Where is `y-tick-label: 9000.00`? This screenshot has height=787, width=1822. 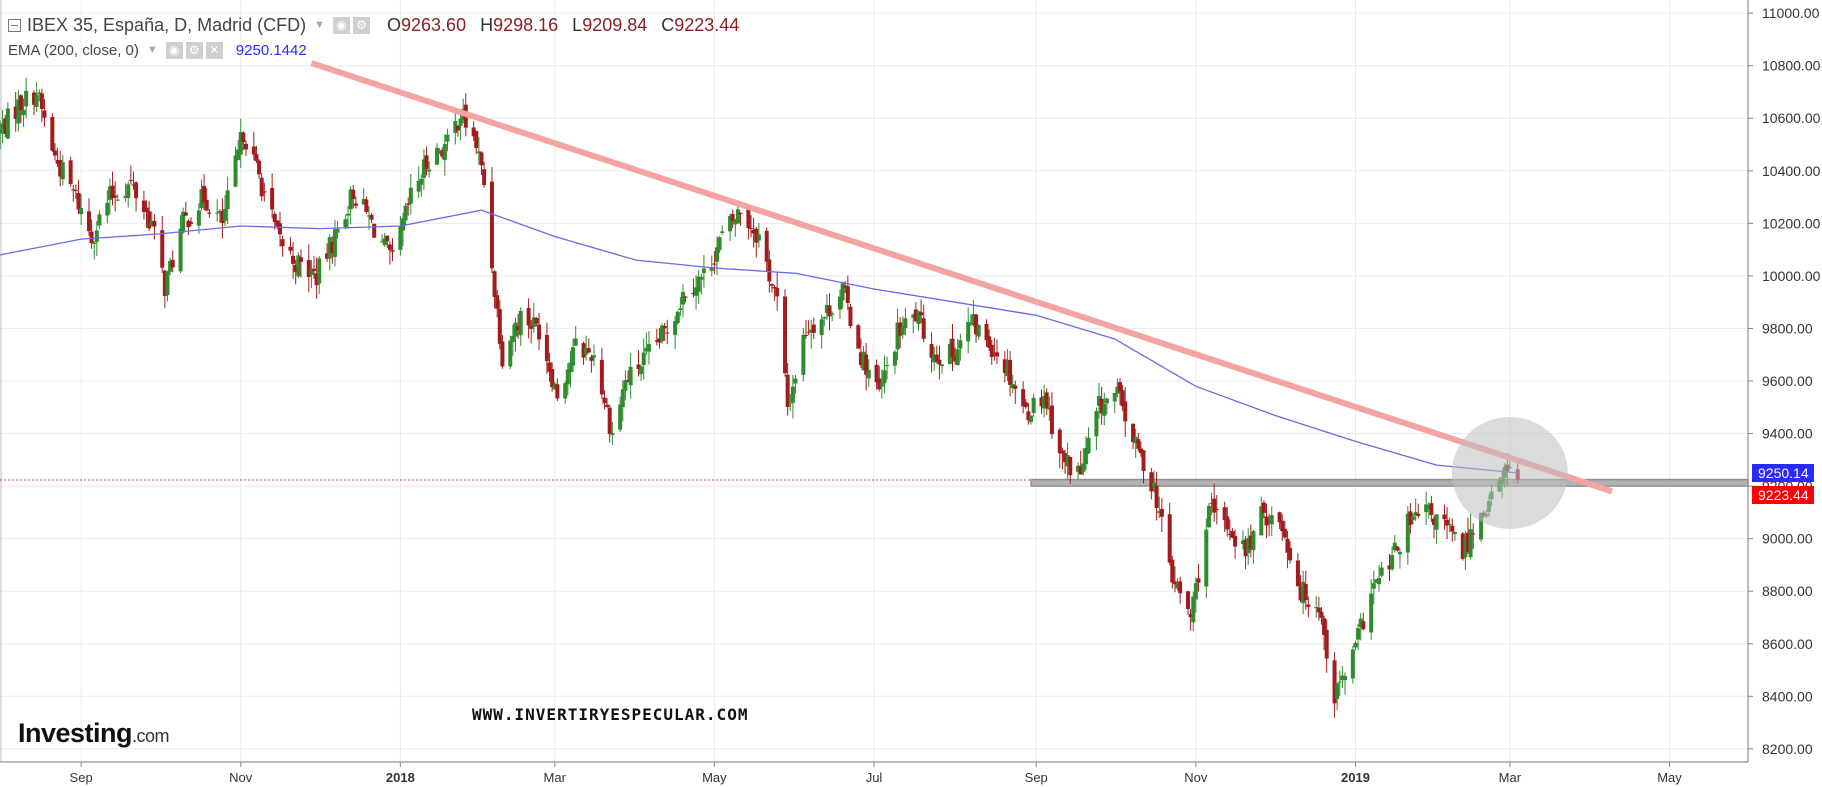 y-tick-label: 9000.00 is located at coordinates (1787, 539).